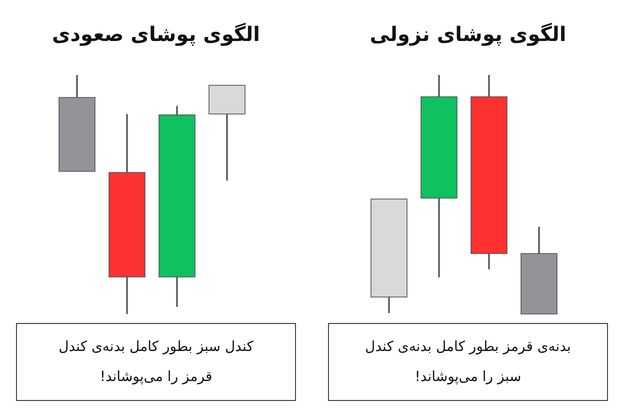  I want to click on text: بدنه‌ی قرمز بطور کامل بدنه‌ی کندل سبز را می‌پوشاند!, so click(468, 362).